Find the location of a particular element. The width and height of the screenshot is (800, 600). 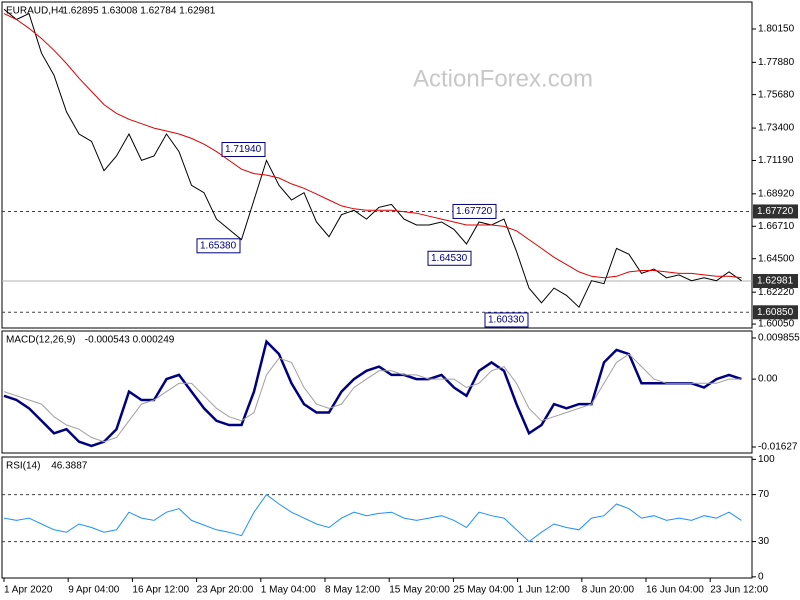

panel-title: EURAUD,H4 is located at coordinates (35, 11).